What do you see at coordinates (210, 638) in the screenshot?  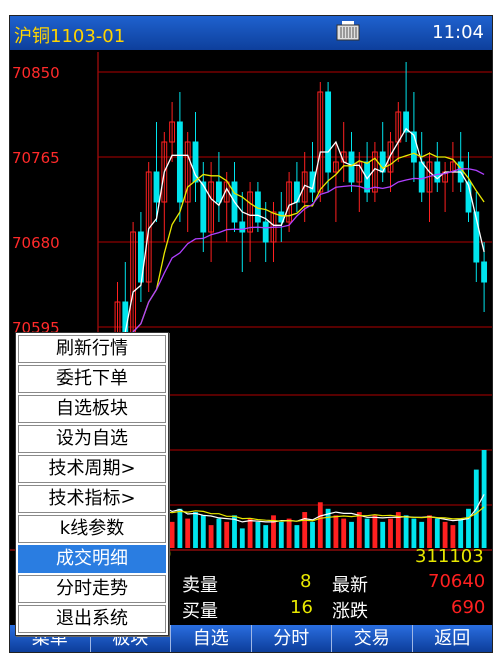 I see `menu-button-watchlist: 自选` at bounding box center [210, 638].